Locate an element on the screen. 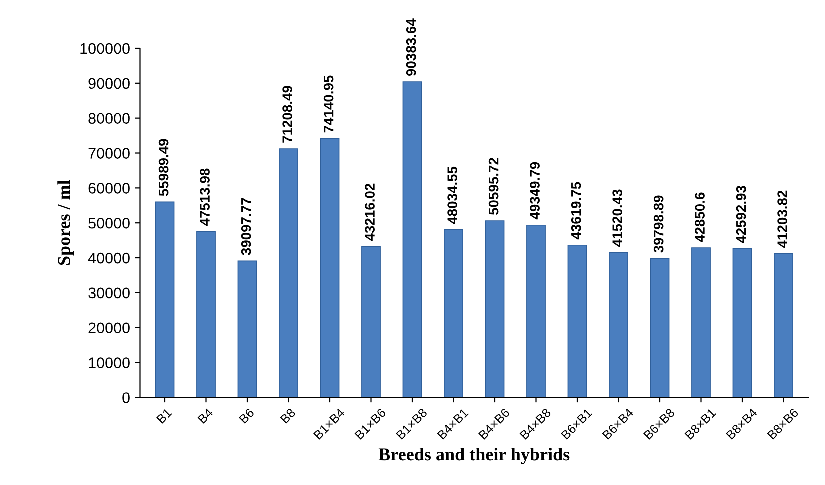 Image resolution: width=825 pixels, height=485 pixels. data-label: 47513.98 is located at coordinates (205, 197).